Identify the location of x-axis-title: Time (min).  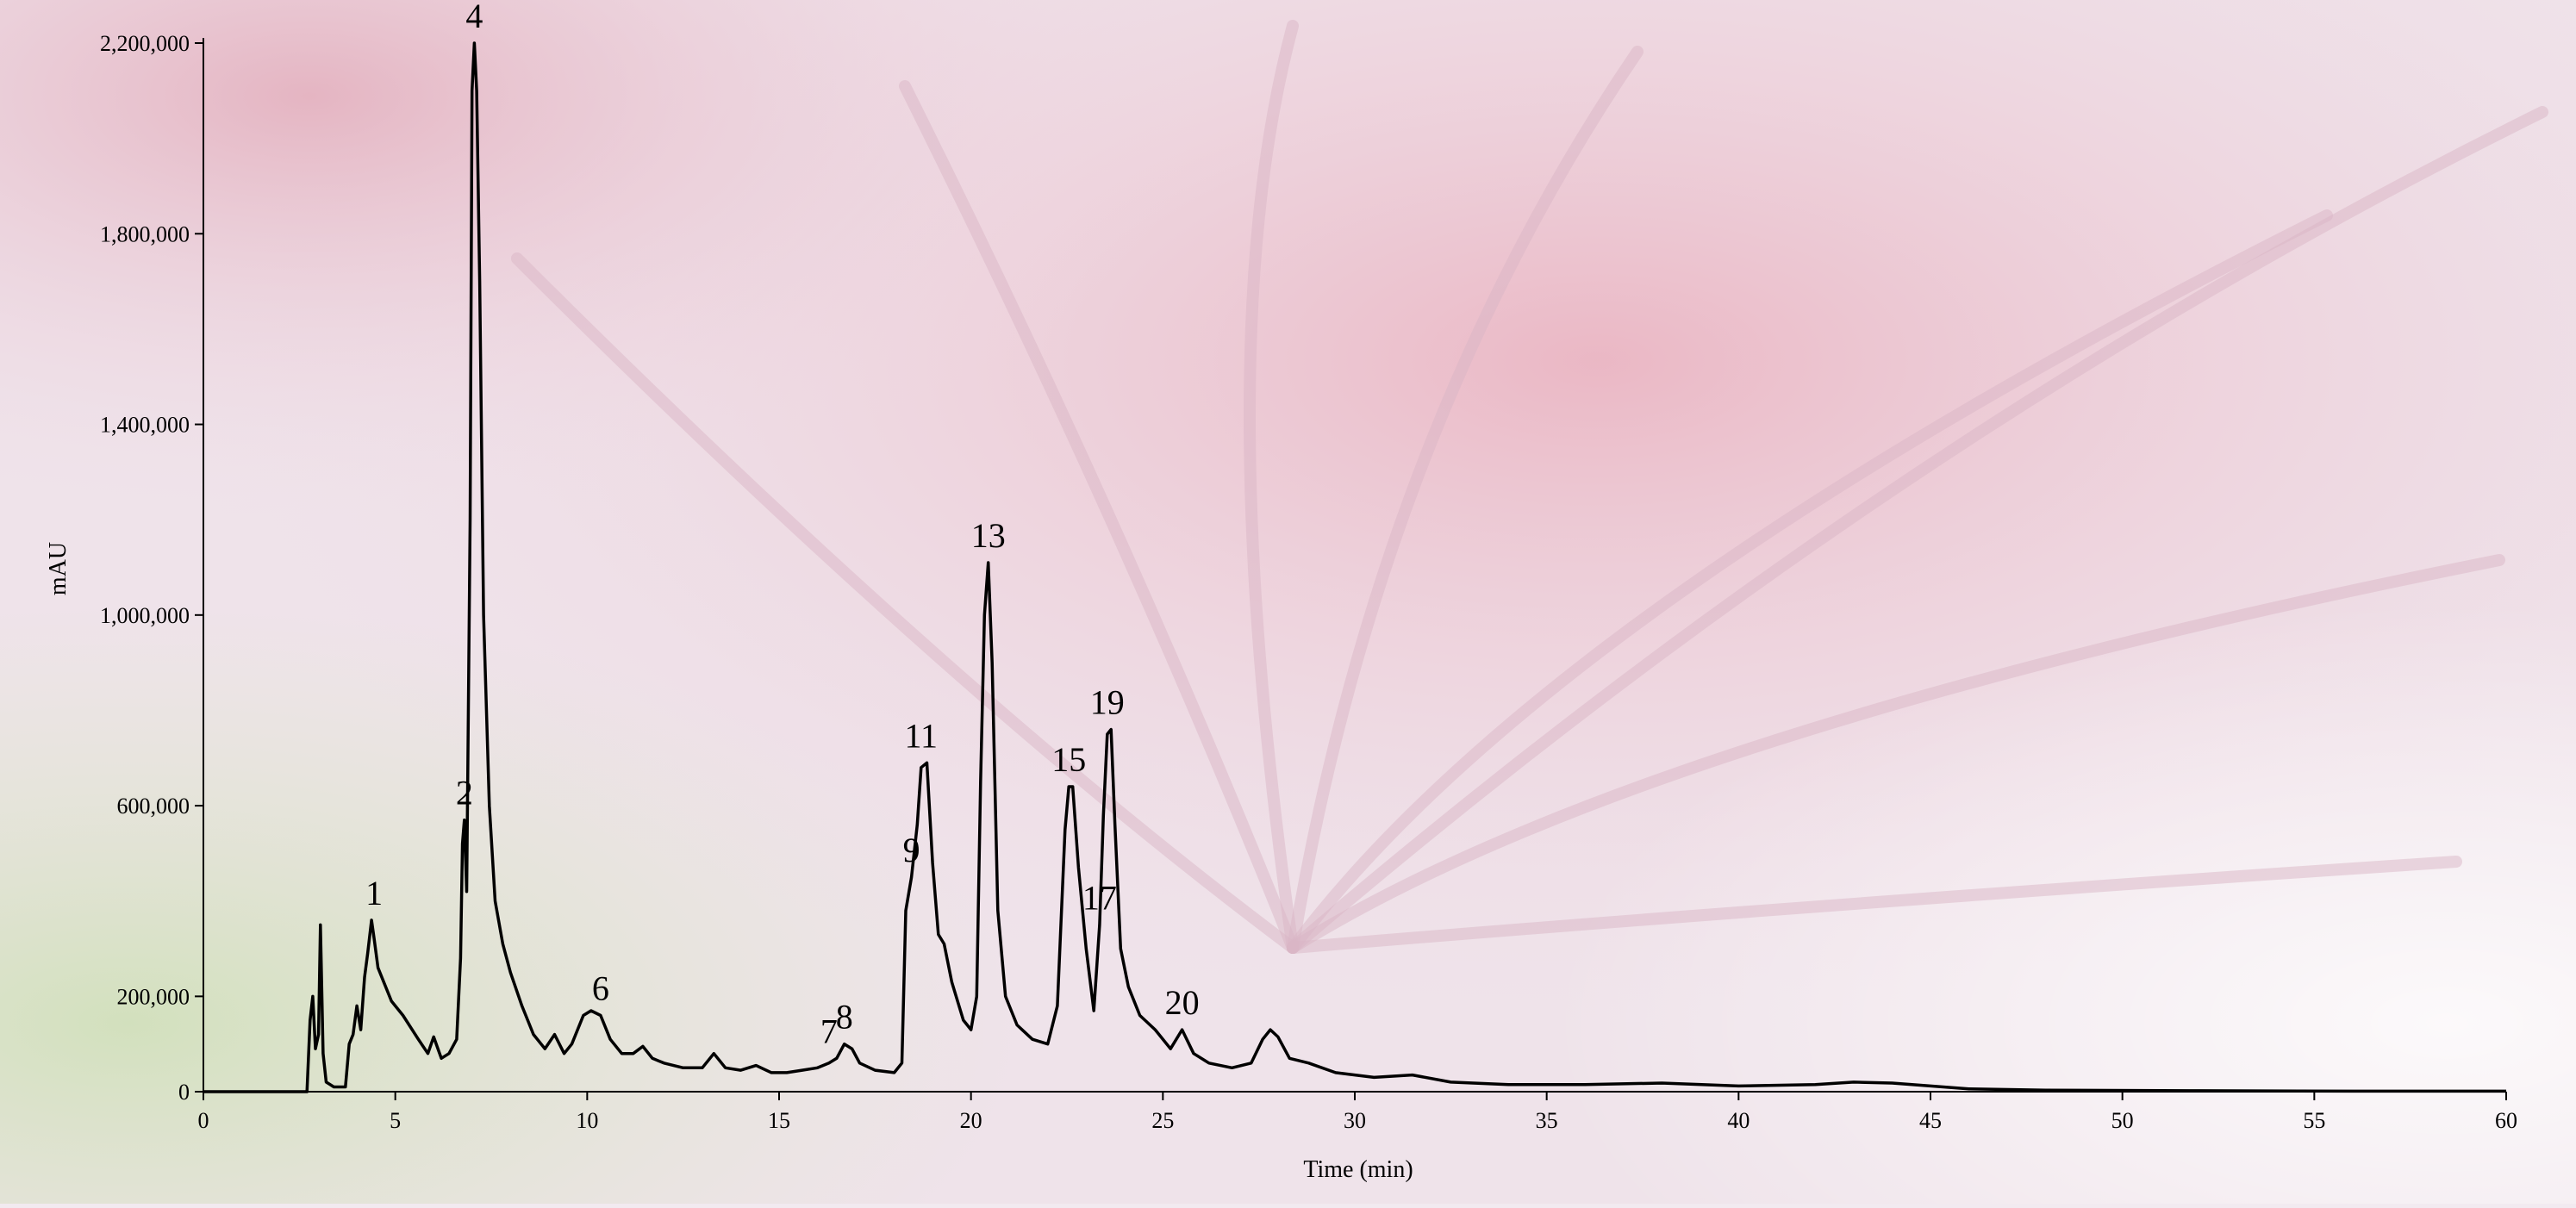
(1358, 1169).